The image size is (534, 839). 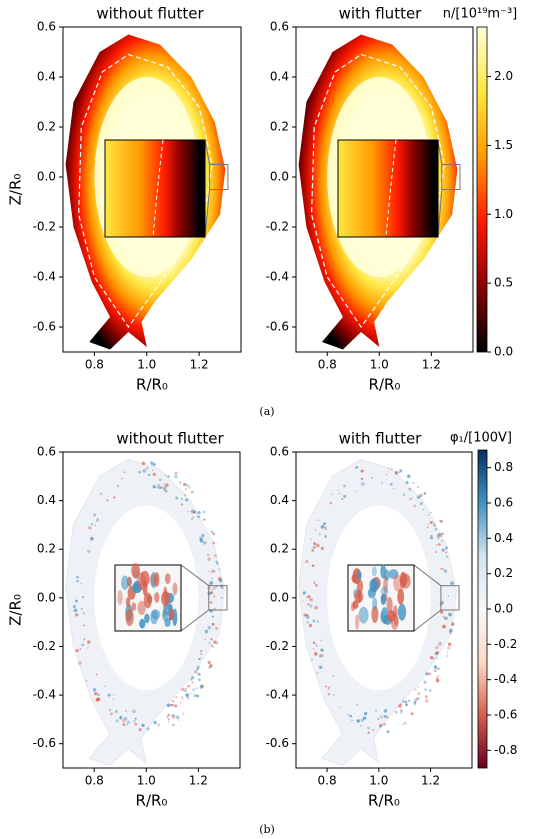 What do you see at coordinates (503, 145) in the screenshot?
I see `colorbar-tick-label: 1.5` at bounding box center [503, 145].